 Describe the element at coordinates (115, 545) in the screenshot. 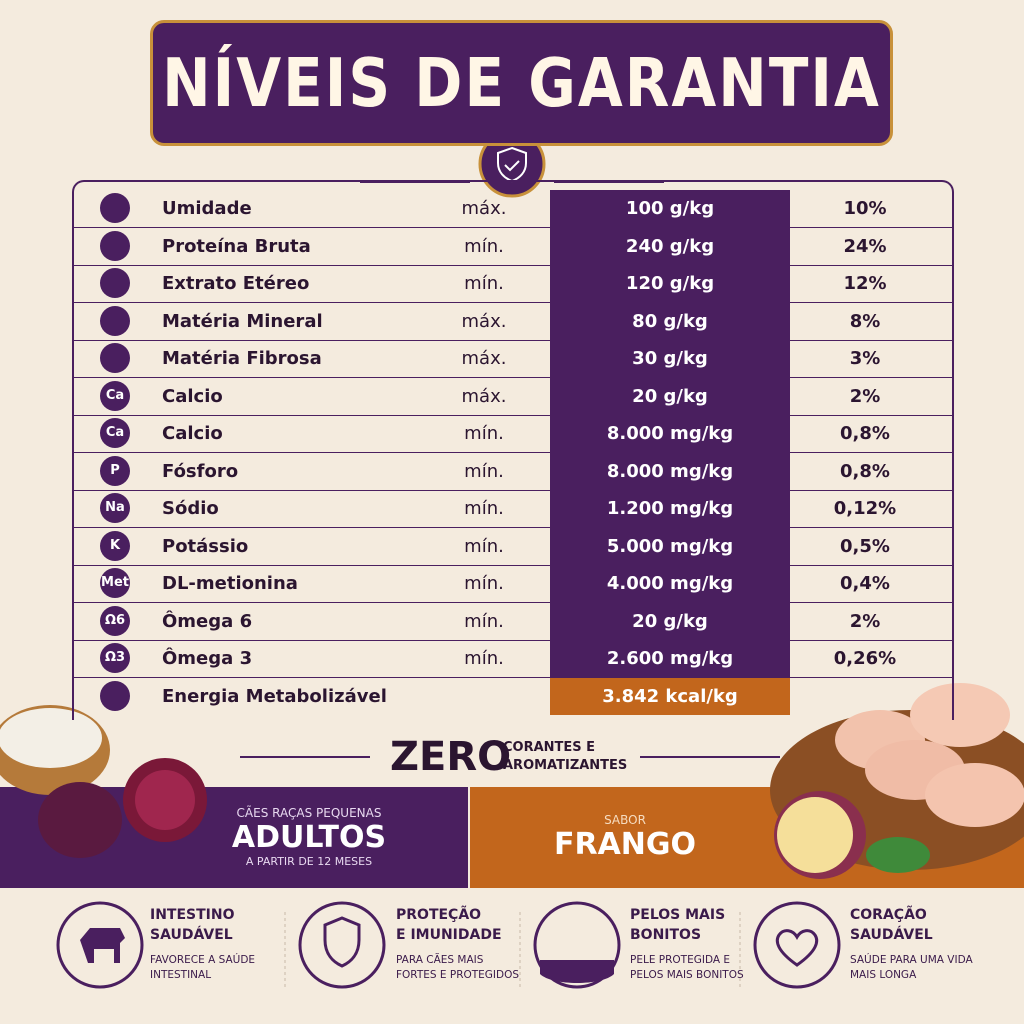

I see `row-icon: K` at that location.